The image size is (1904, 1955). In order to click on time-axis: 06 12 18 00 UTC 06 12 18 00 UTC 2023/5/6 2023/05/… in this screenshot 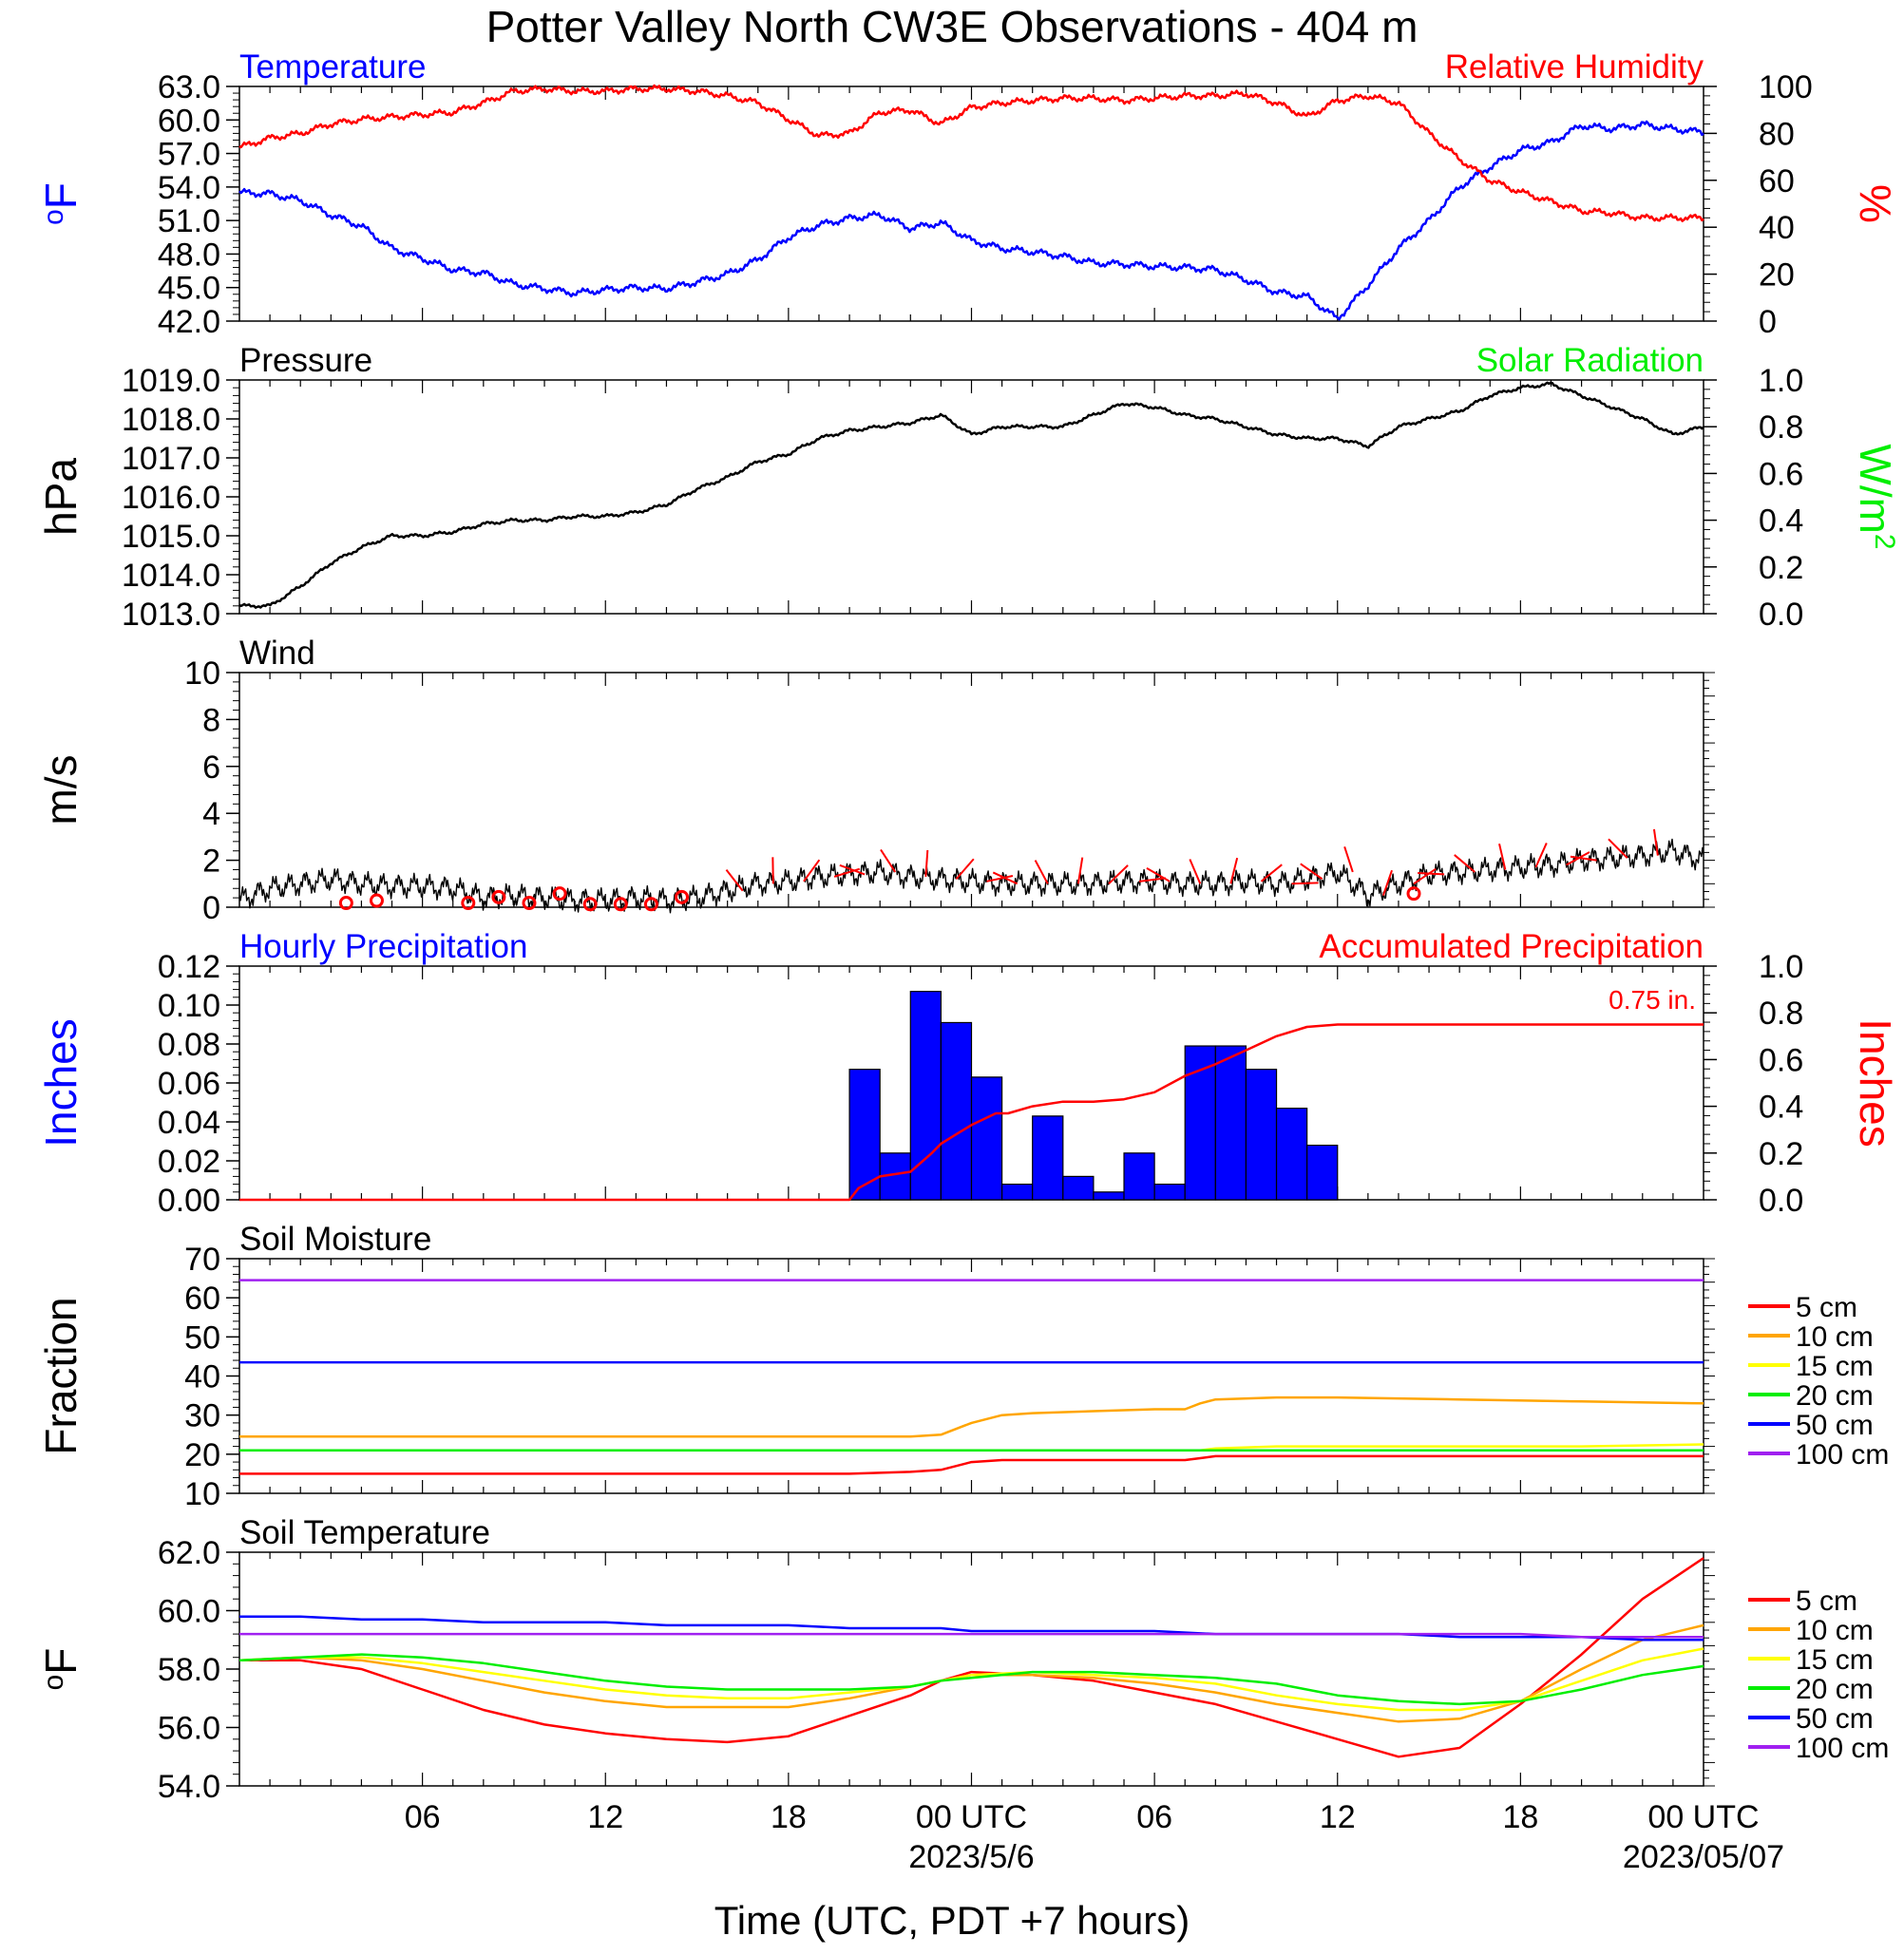, I will do `click(1094, 1837)`.